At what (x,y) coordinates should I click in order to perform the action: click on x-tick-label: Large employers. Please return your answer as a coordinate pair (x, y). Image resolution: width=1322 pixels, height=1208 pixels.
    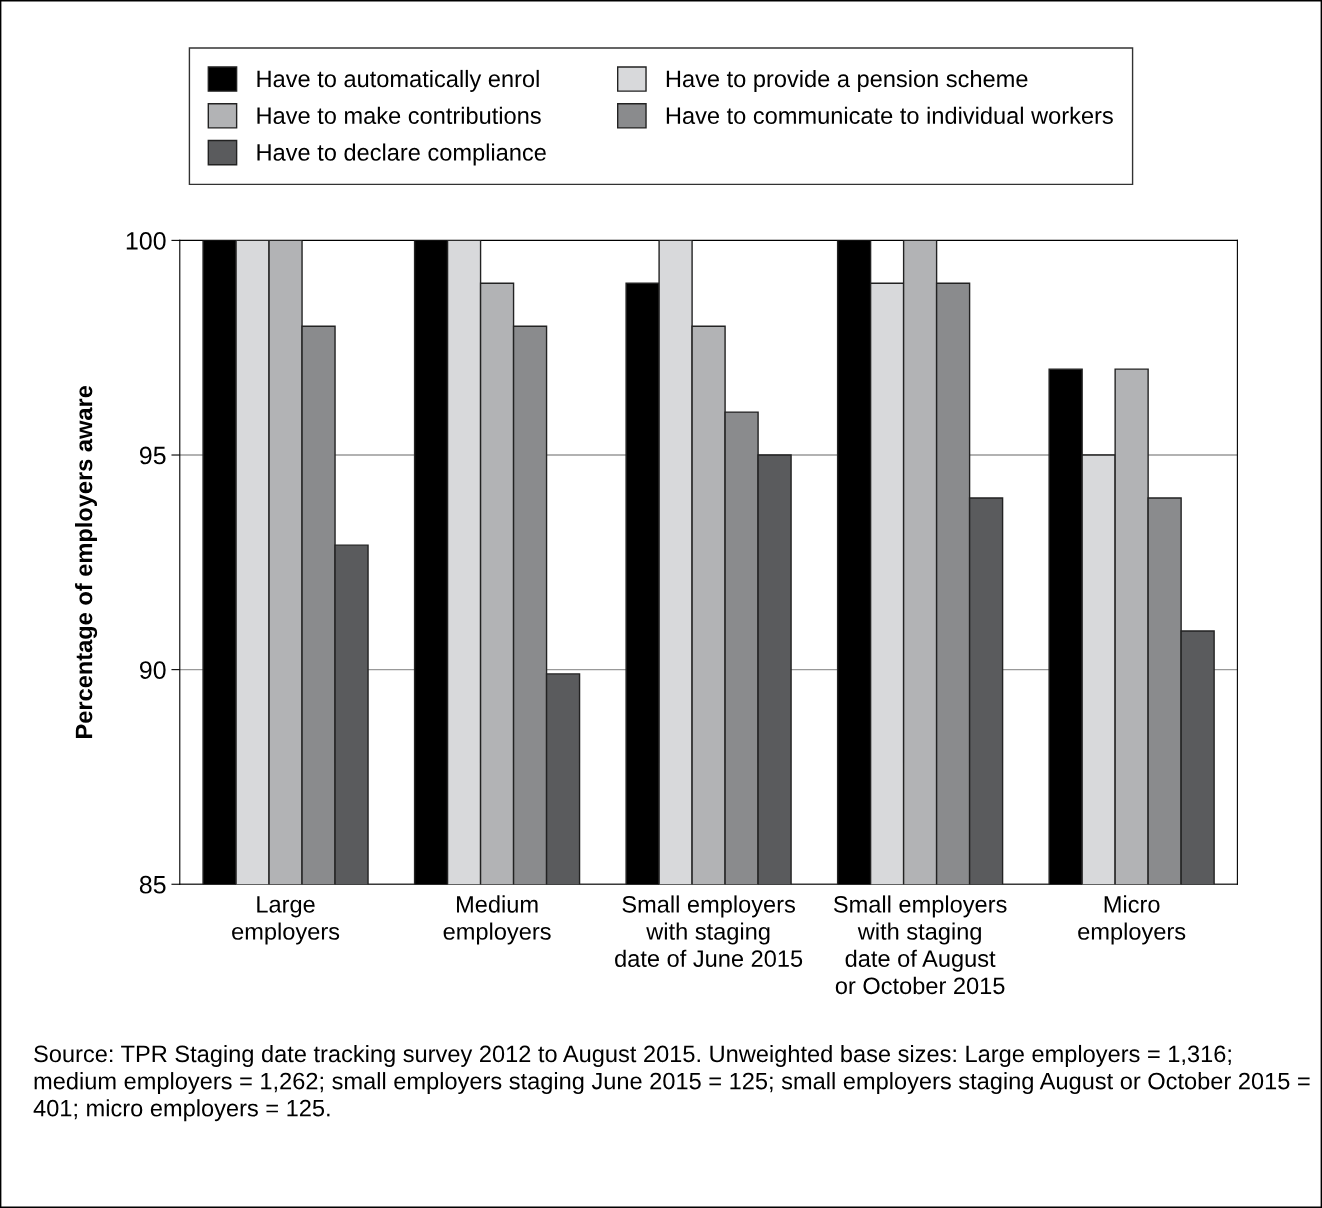
    Looking at the image, I should click on (286, 920).